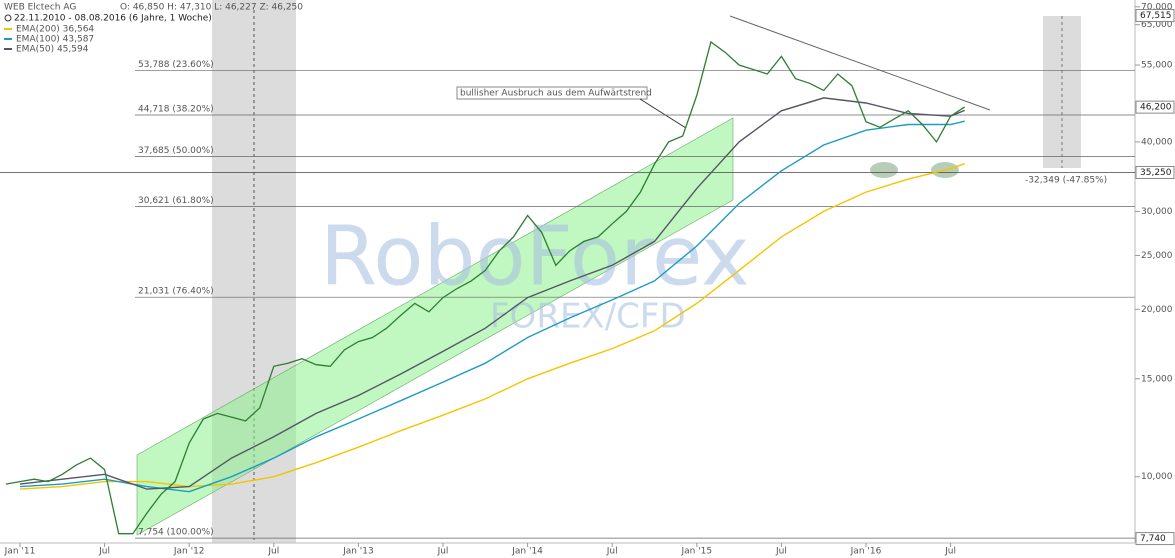 This screenshot has width=1175, height=558. Describe the element at coordinates (189, 552) in the screenshot. I see `x-tick-label: Jan '12` at that location.